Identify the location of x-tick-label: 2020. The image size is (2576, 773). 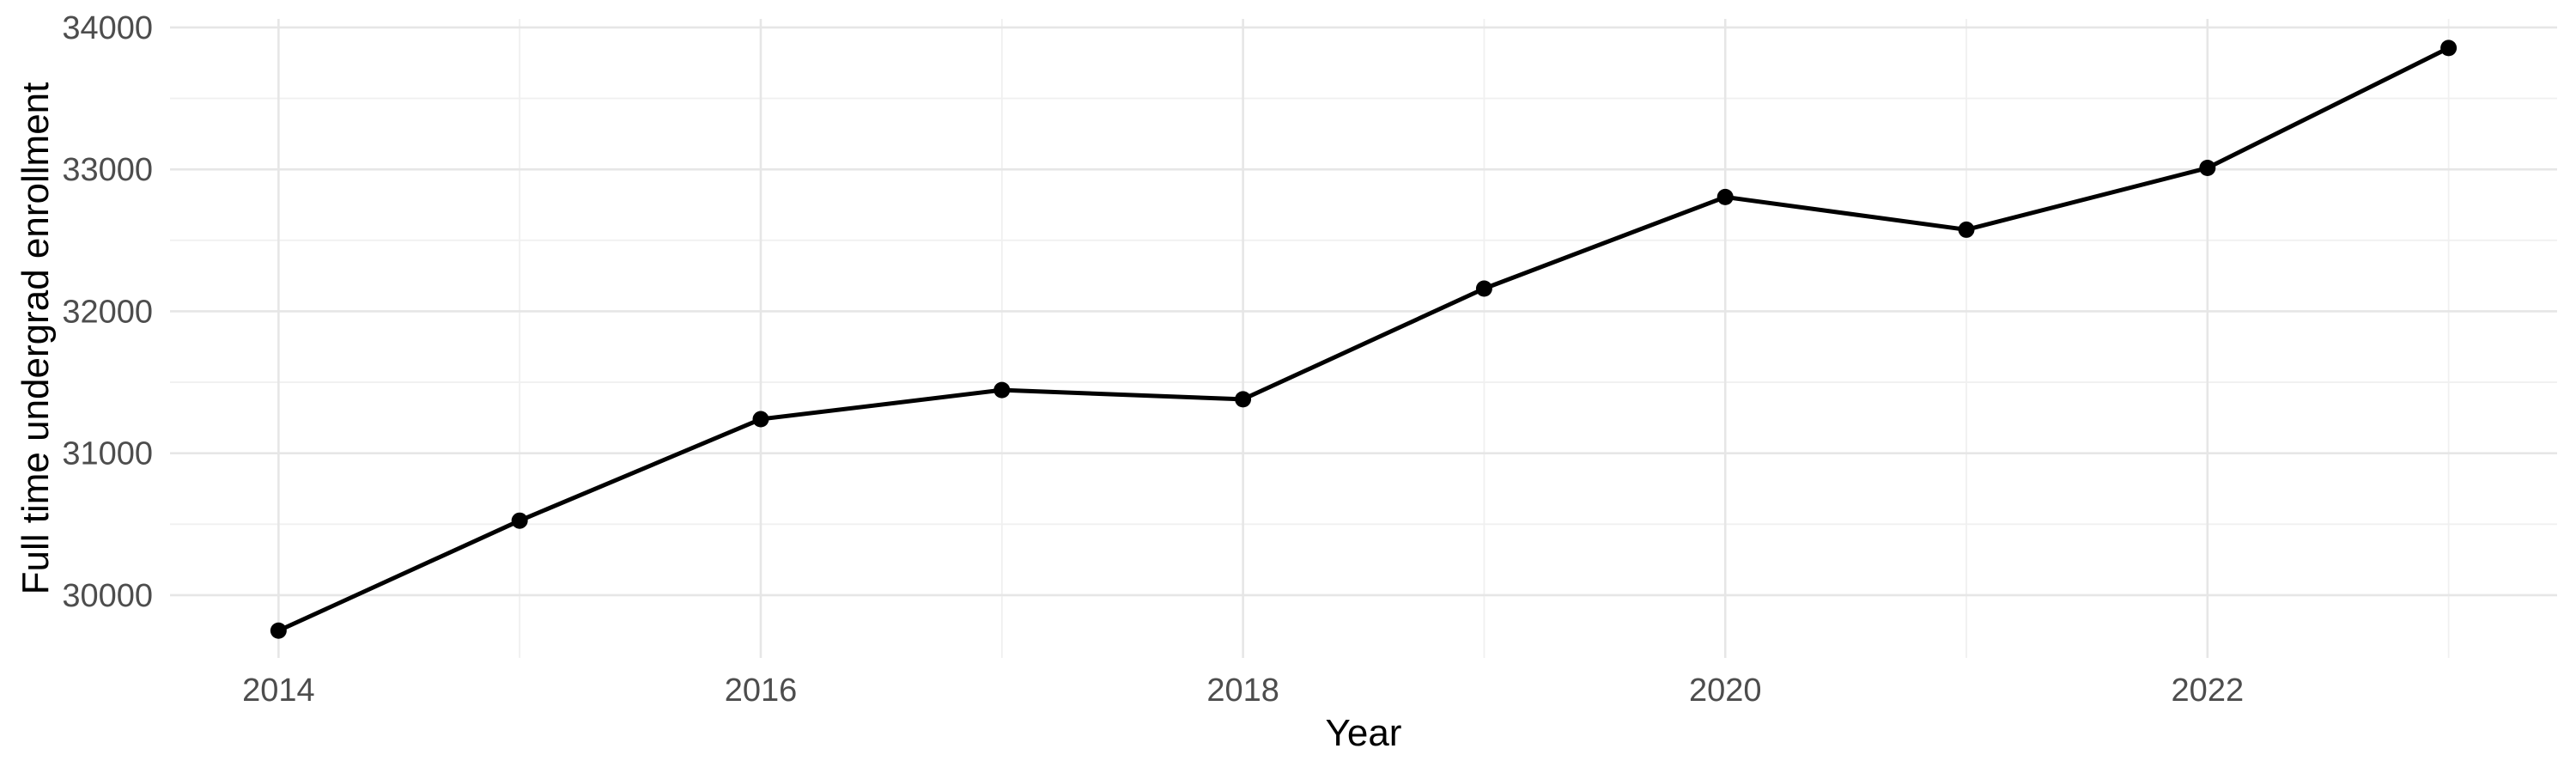
(1726, 691).